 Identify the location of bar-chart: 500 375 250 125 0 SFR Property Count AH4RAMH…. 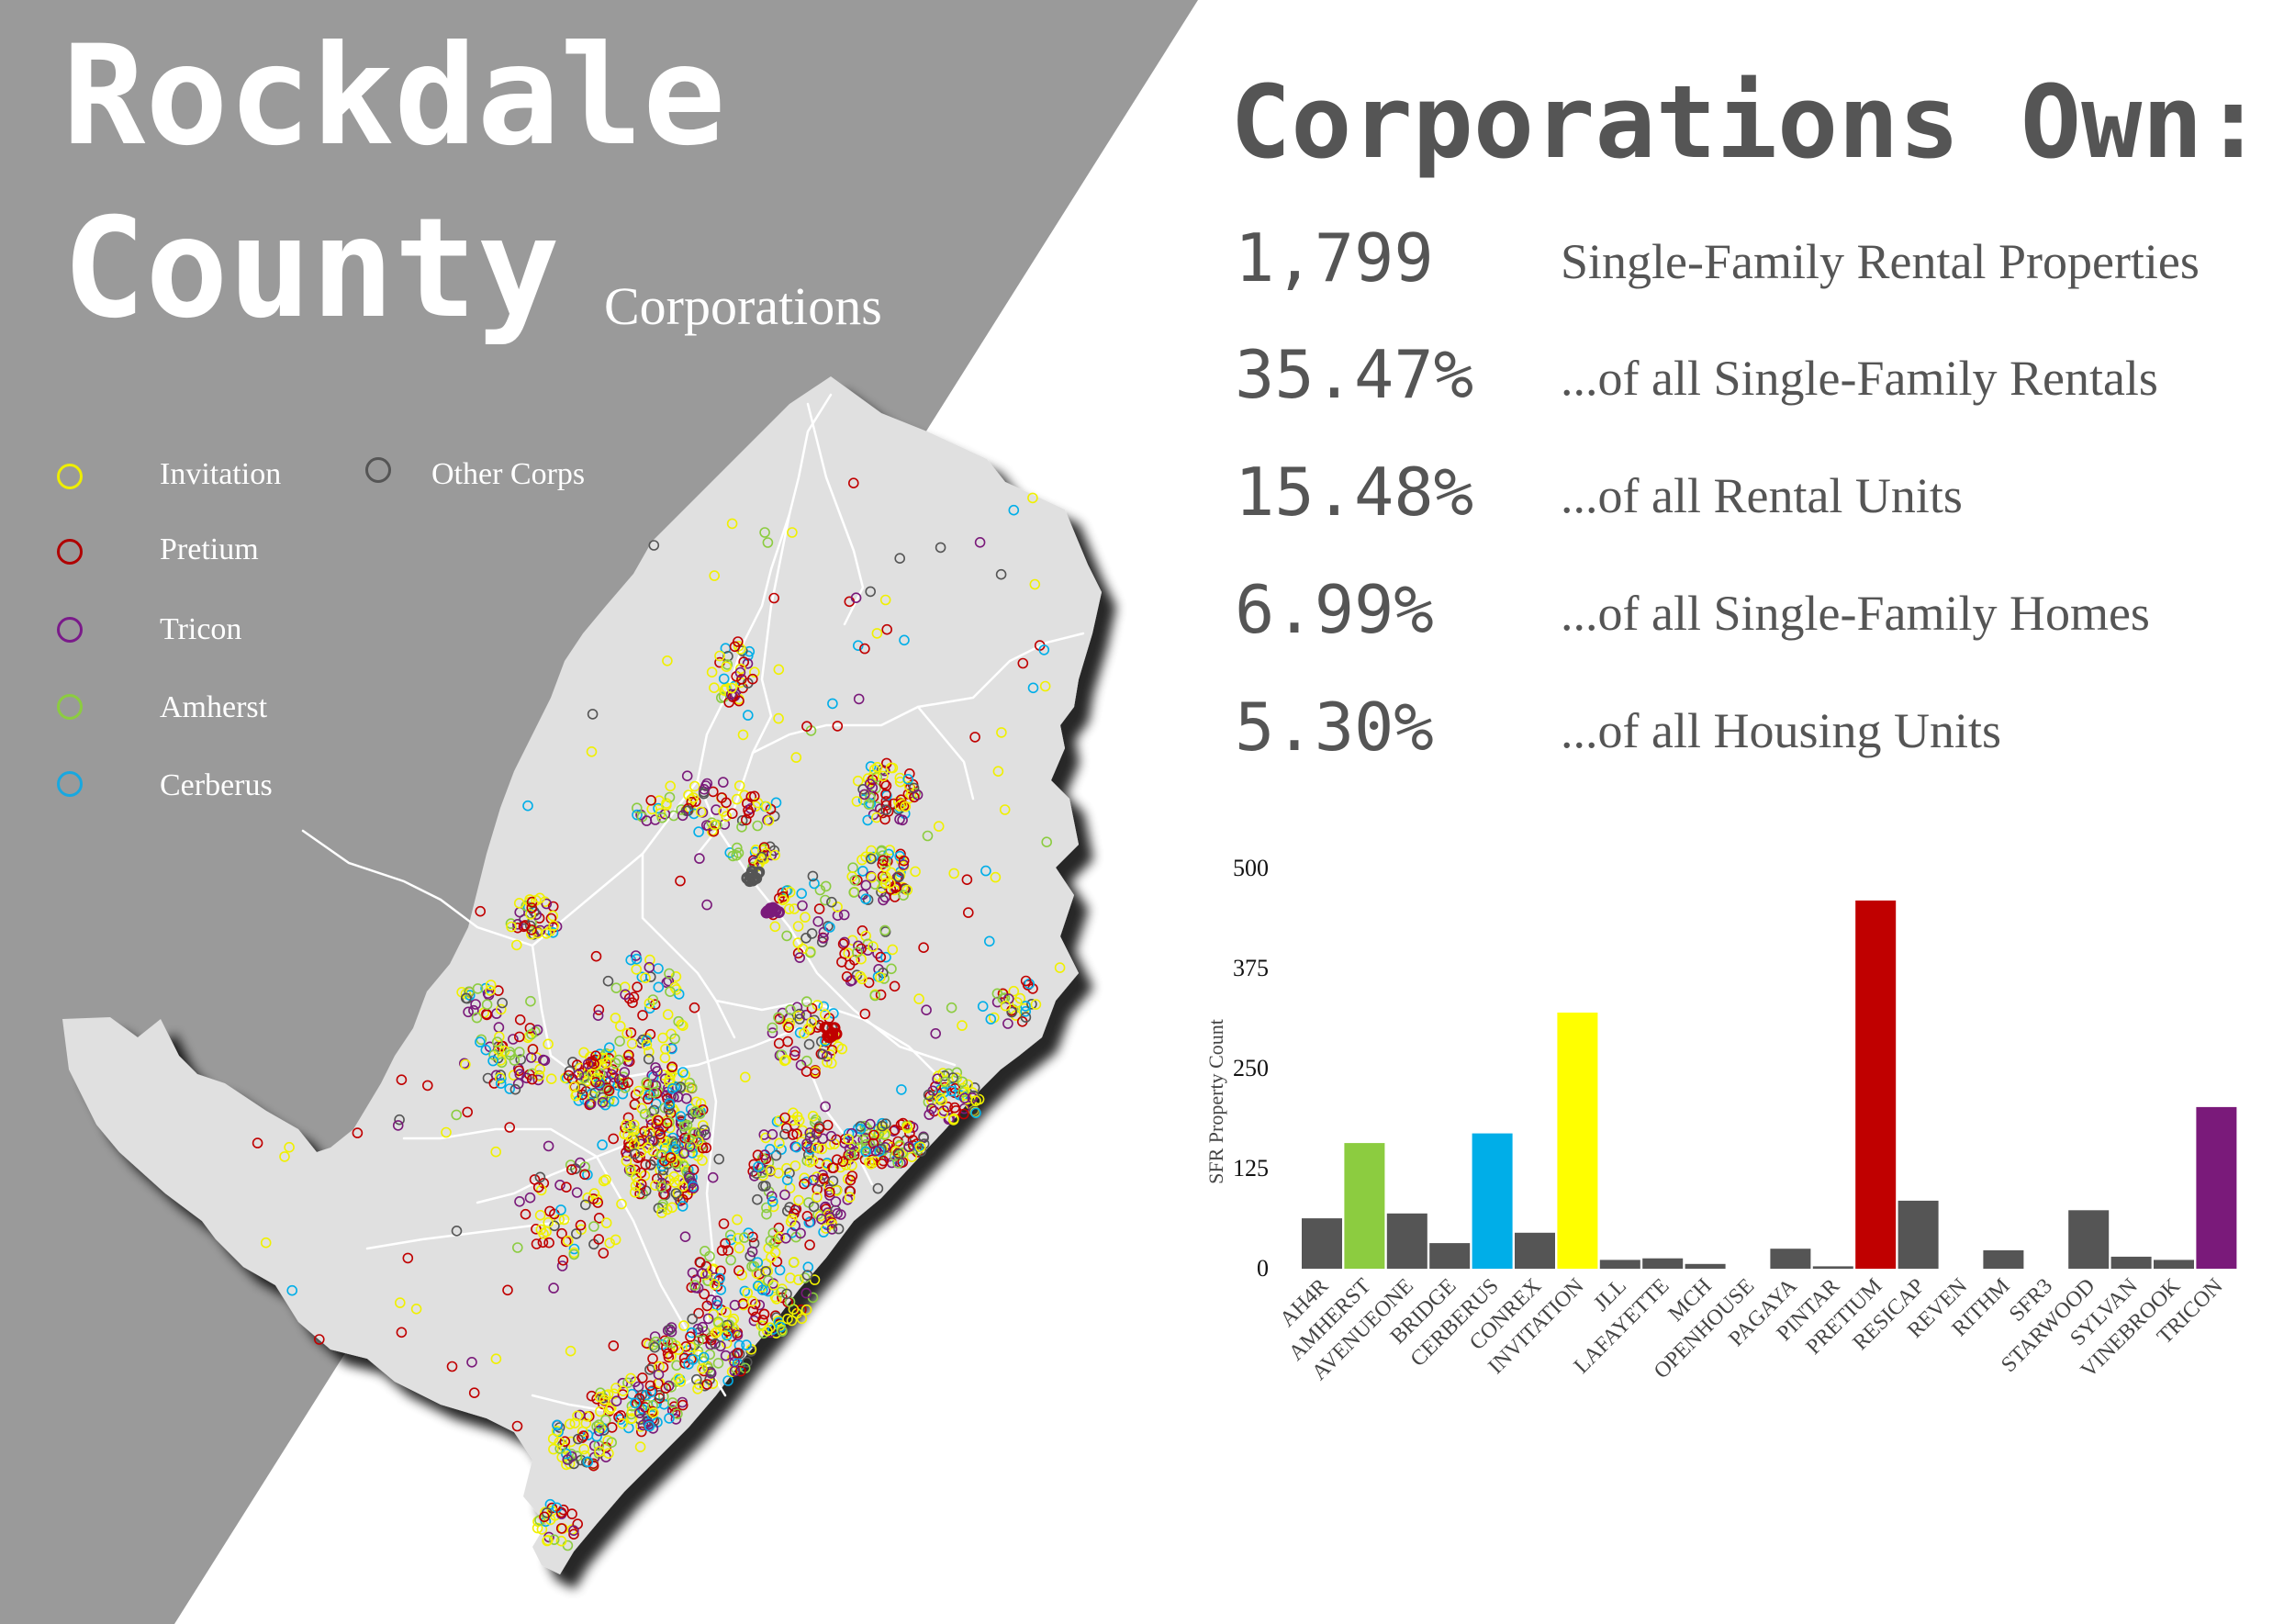
(1720, 1120).